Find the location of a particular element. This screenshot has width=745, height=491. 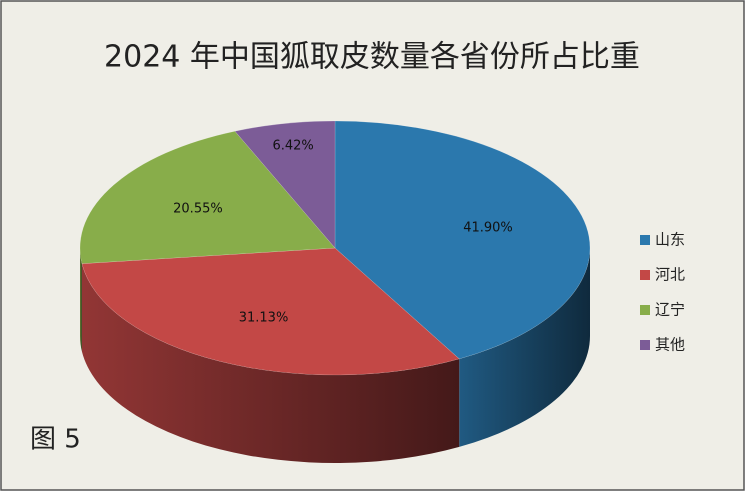

legend-label: 河北 is located at coordinates (670, 275).